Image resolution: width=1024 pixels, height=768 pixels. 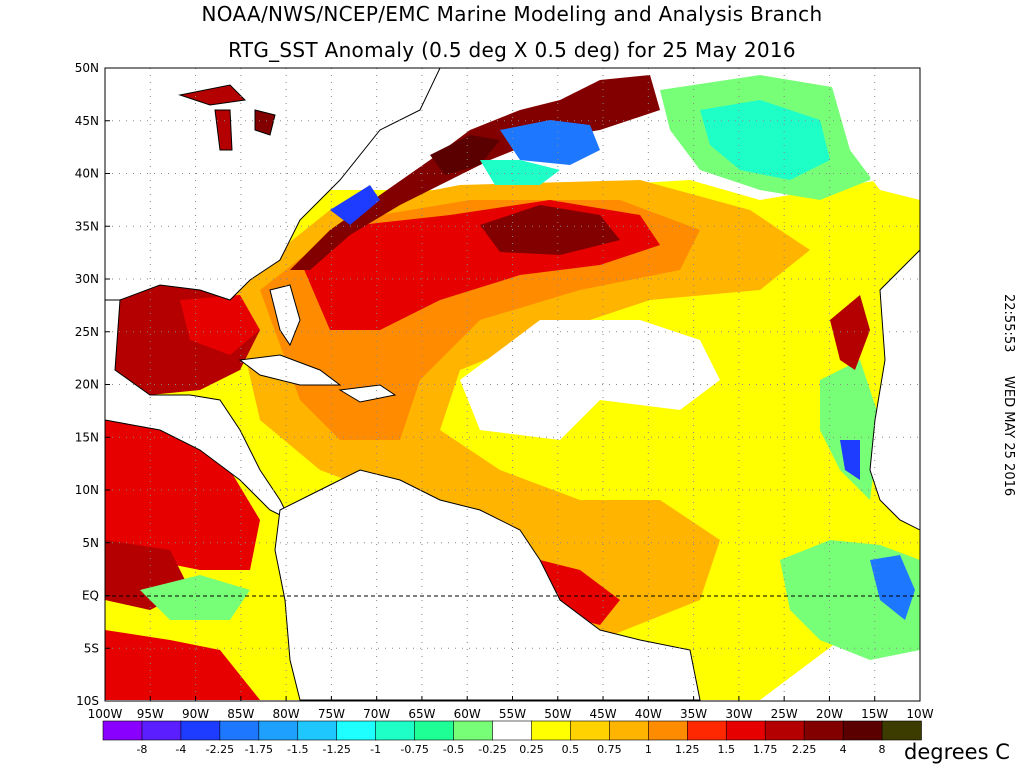 What do you see at coordinates (336, 749) in the screenshot?
I see `legend-bin-label: -1.25` at bounding box center [336, 749].